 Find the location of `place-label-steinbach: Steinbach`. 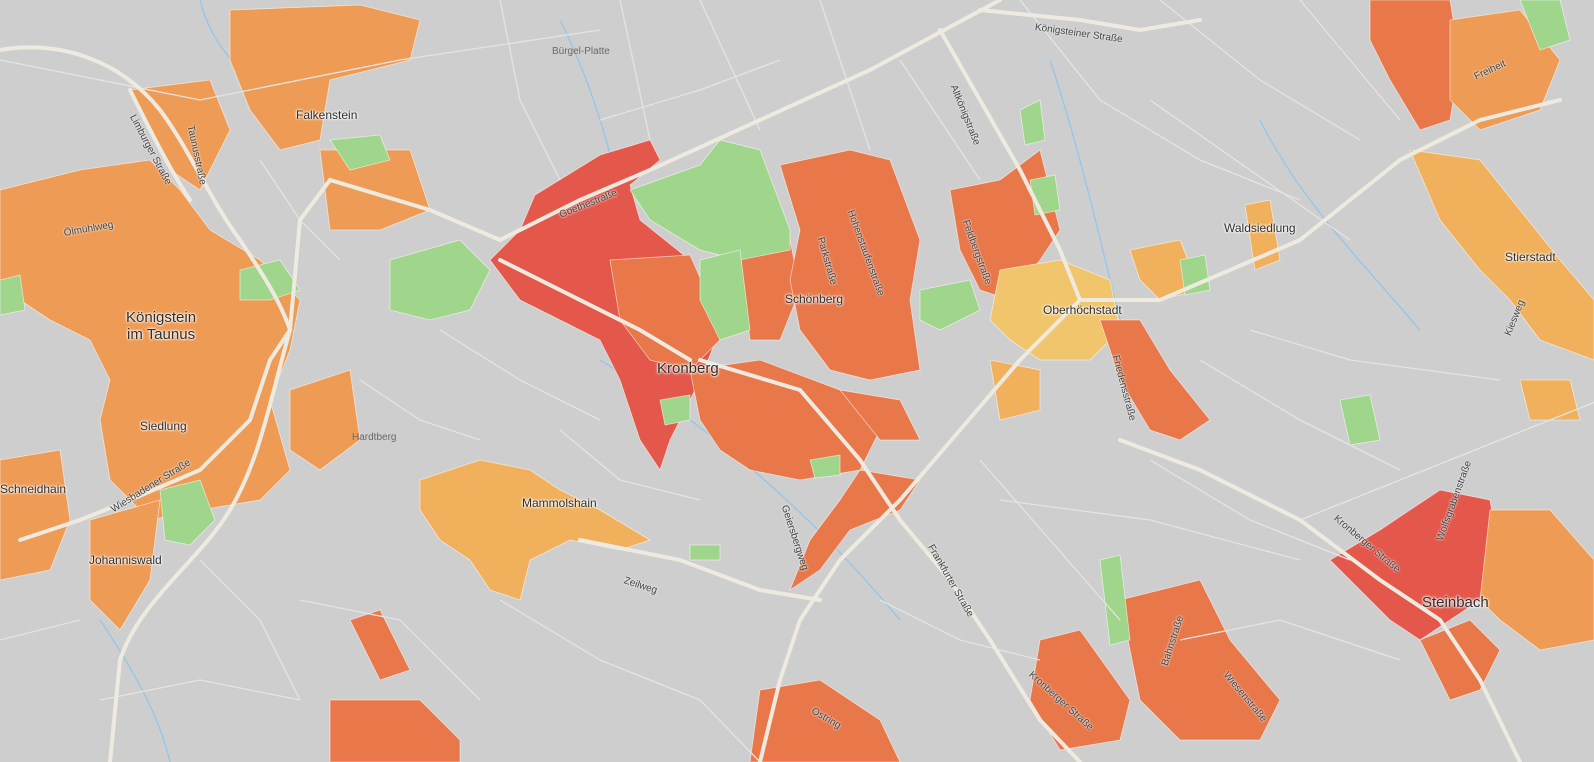

place-label-steinbach: Steinbach is located at coordinates (1455, 602).